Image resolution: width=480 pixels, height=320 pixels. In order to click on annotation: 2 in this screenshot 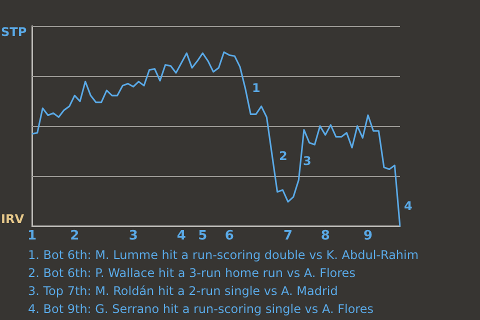, I will do `click(283, 156)`.